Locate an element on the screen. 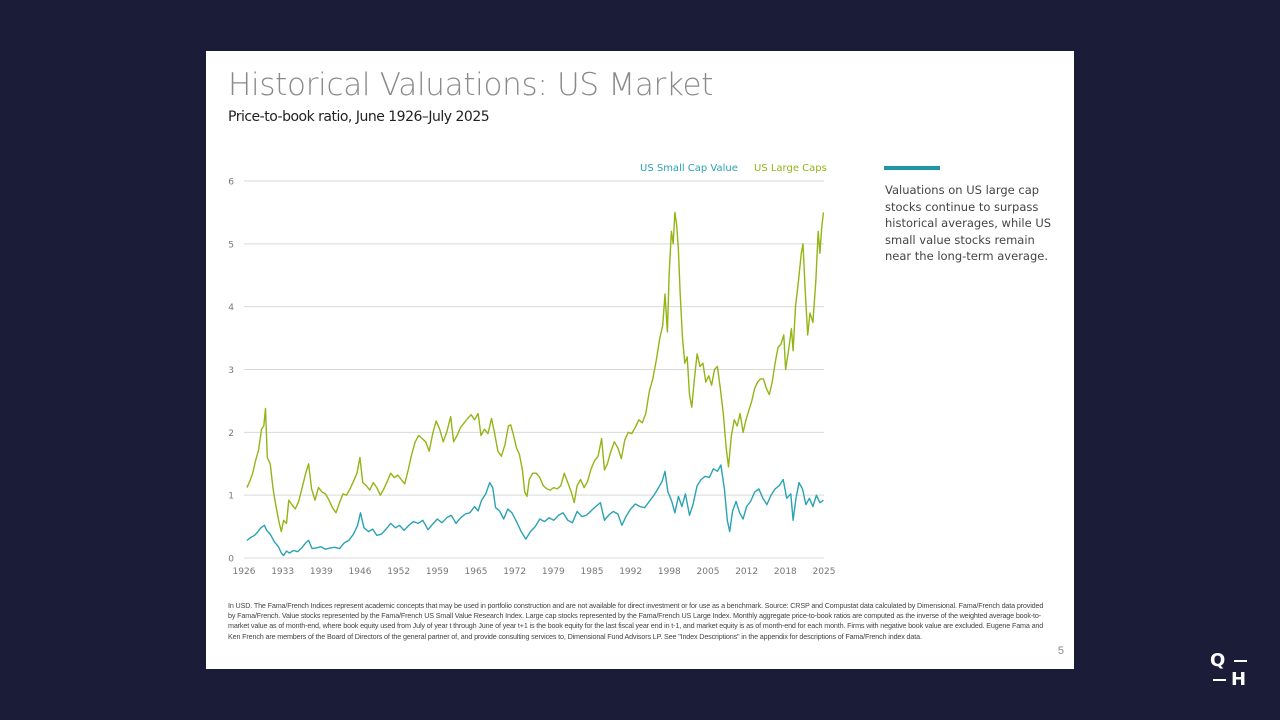 This screenshot has height=720, width=1280. x-tick-label: 1939 is located at coordinates (321, 572).